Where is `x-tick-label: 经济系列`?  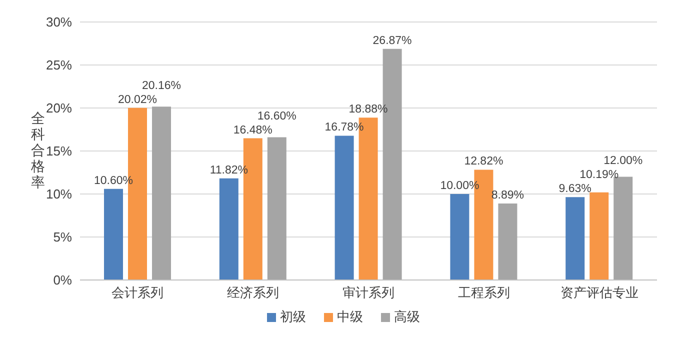
x-tick-label: 经济系列 is located at coordinates (253, 292).